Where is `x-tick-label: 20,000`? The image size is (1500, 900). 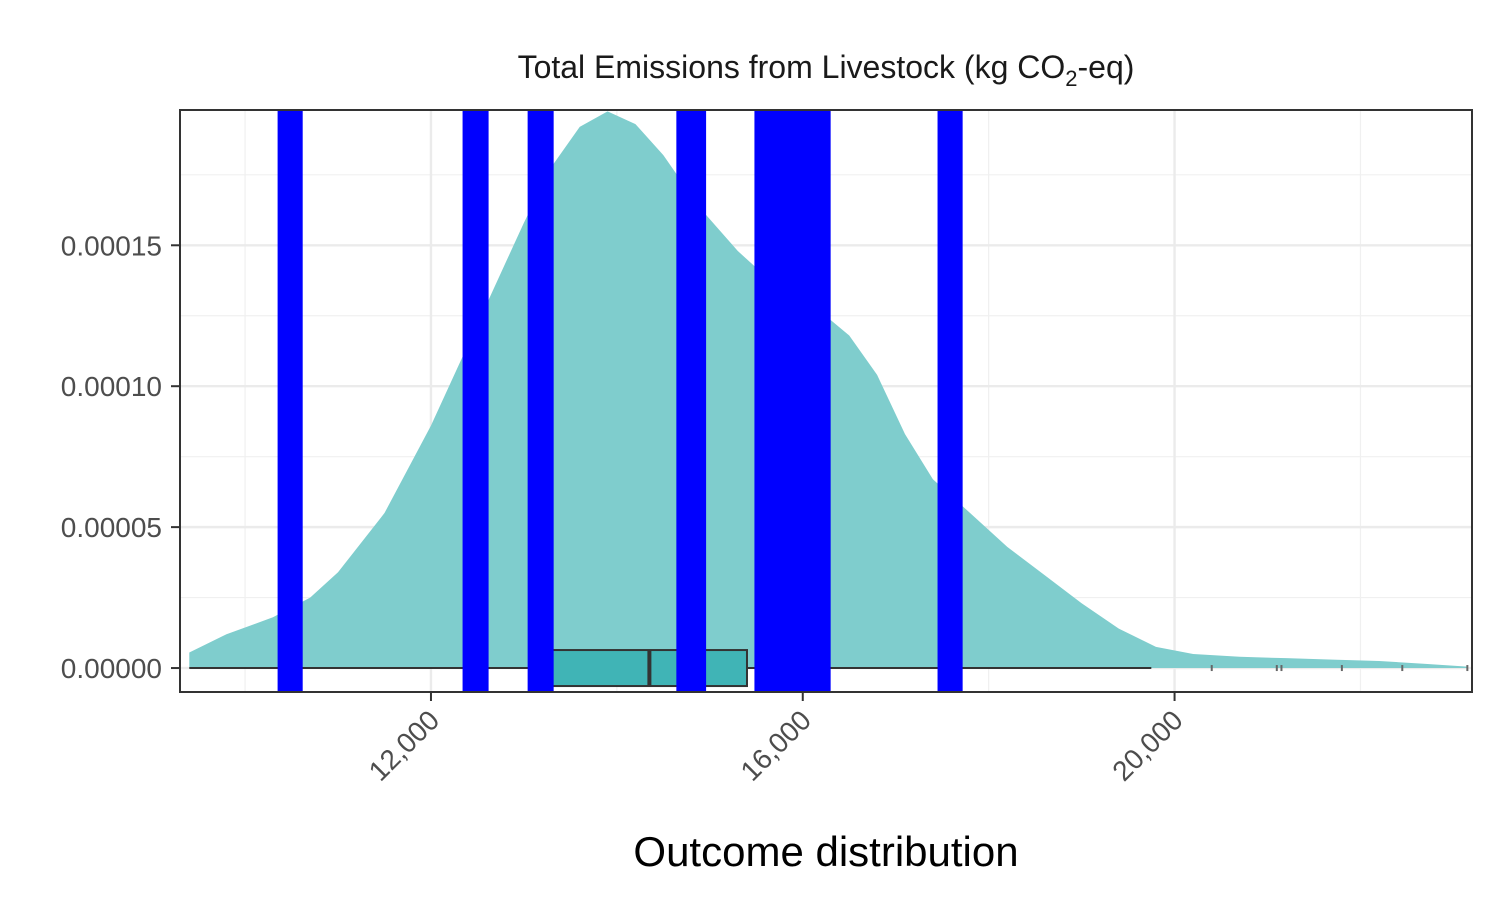
x-tick-label: 20,000 is located at coordinates (1147, 745).